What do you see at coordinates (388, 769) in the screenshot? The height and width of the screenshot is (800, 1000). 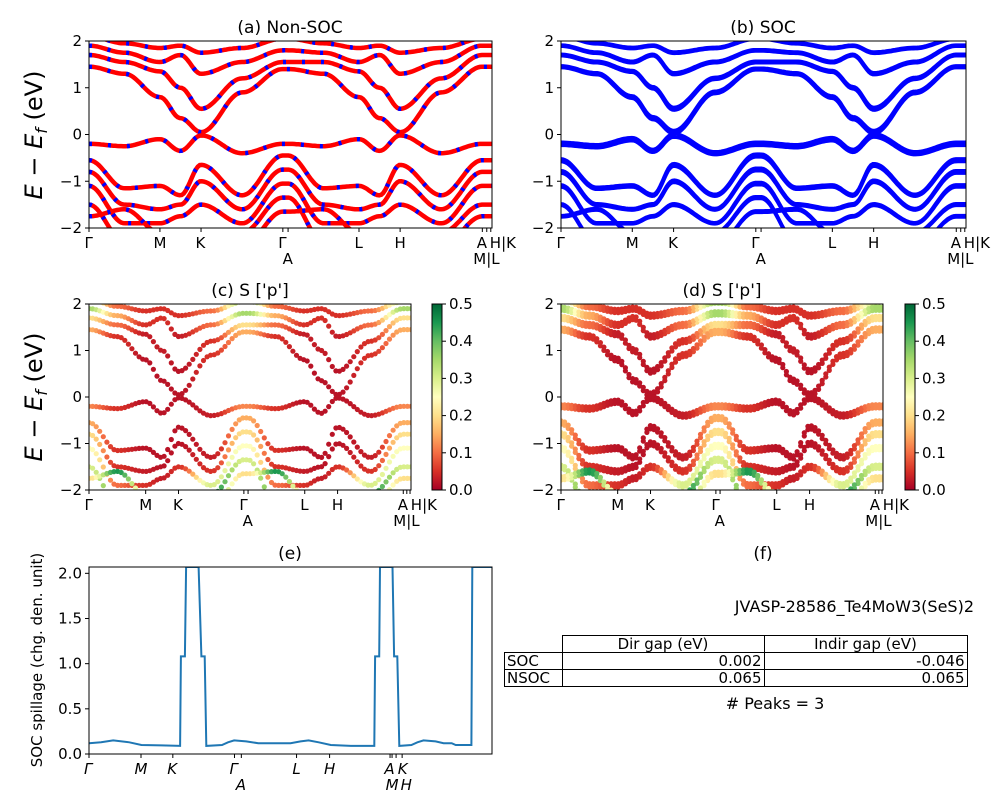 I see `x-tick-label: A` at bounding box center [388, 769].